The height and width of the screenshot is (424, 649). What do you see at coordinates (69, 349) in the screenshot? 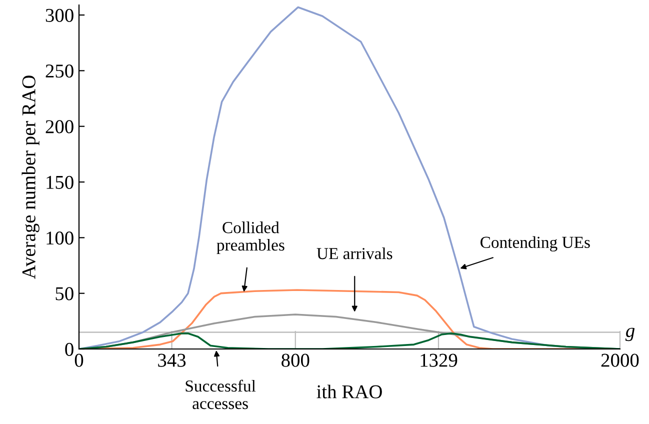
I see `y-tick-label: 0` at bounding box center [69, 349].